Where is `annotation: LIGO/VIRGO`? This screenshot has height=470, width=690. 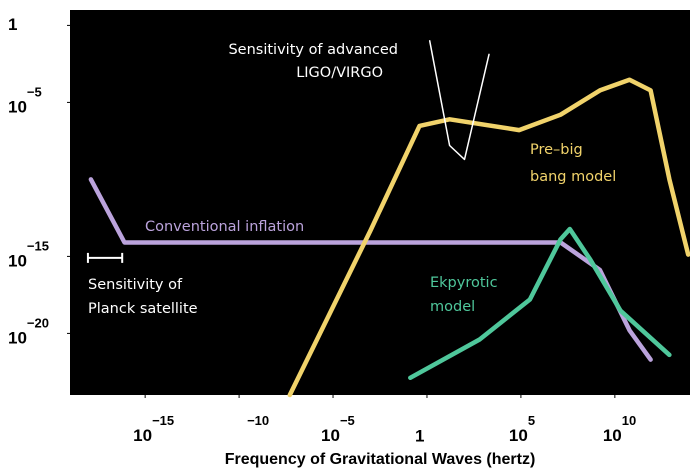 annotation: LIGO/VIRGO is located at coordinates (339, 73).